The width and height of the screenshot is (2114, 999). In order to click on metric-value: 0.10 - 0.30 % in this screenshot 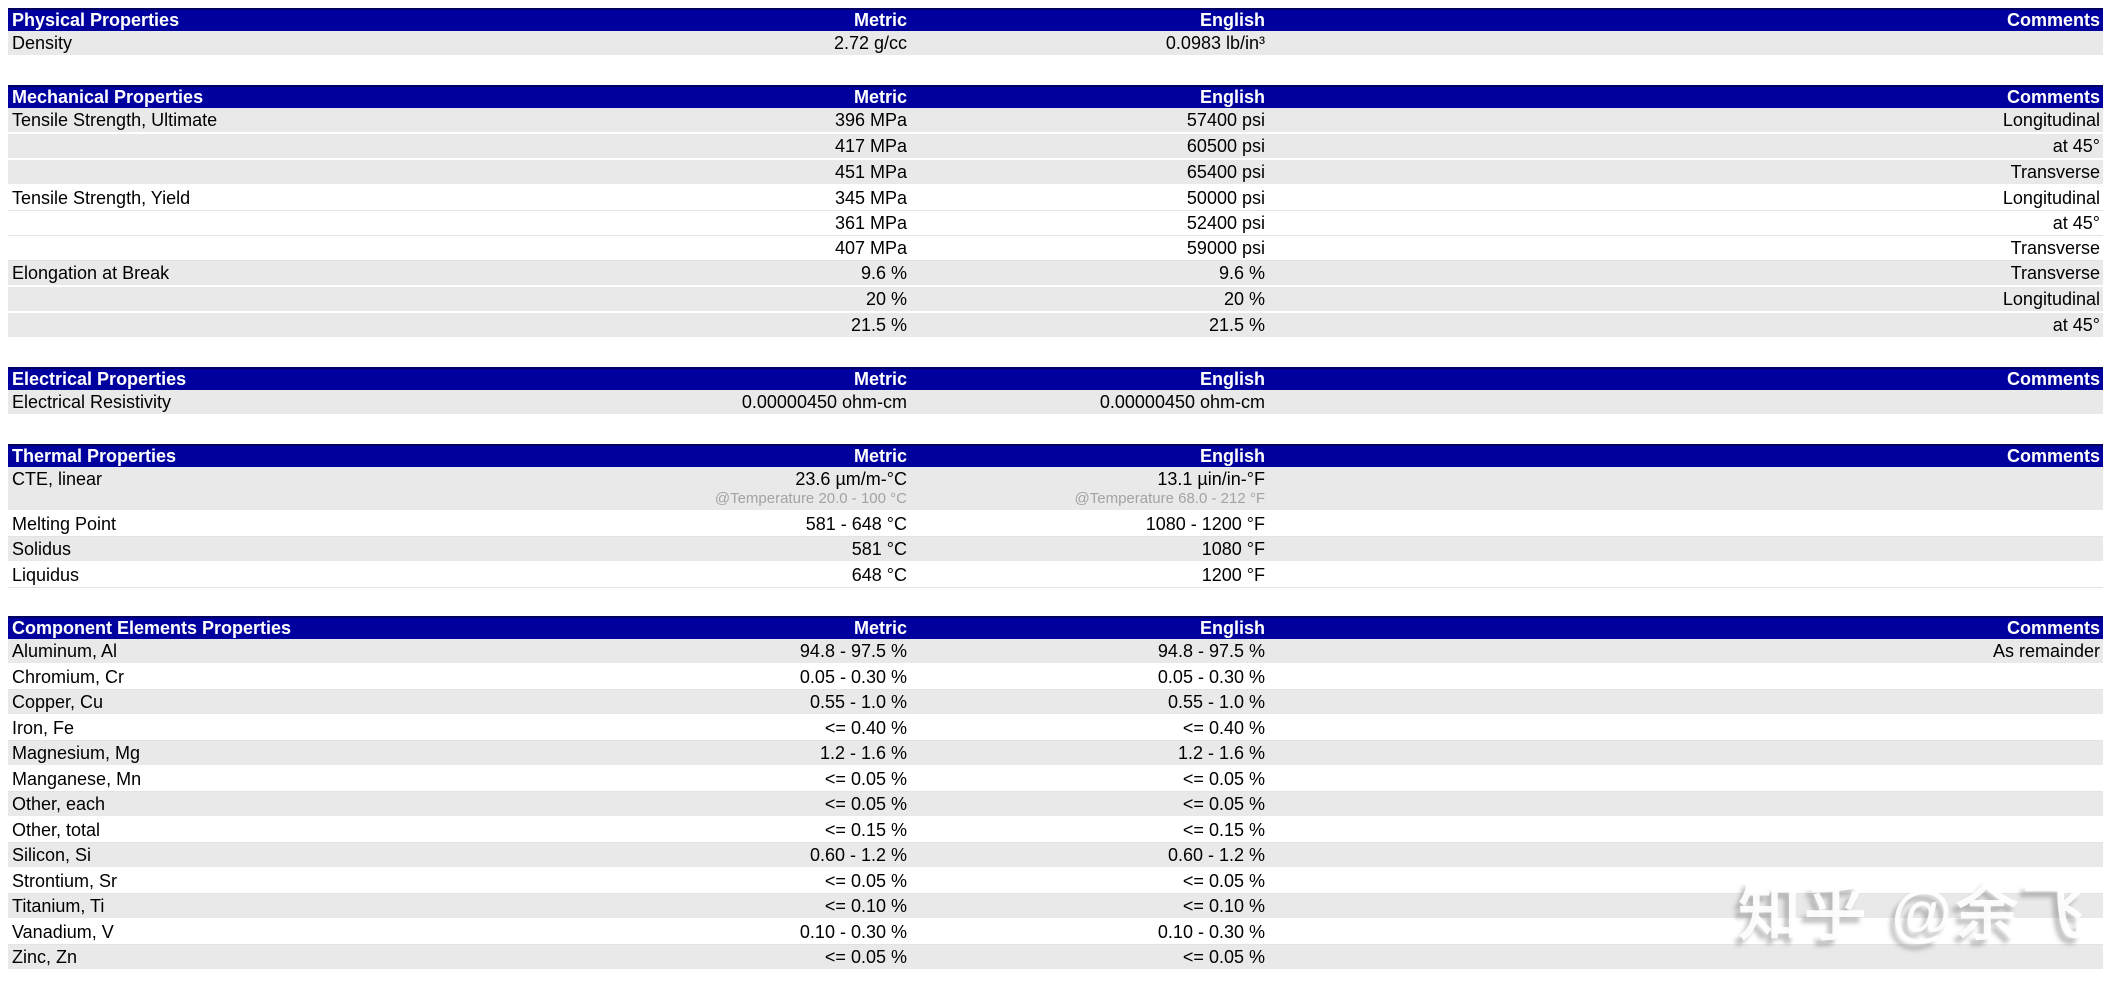, I will do `click(853, 932)`.